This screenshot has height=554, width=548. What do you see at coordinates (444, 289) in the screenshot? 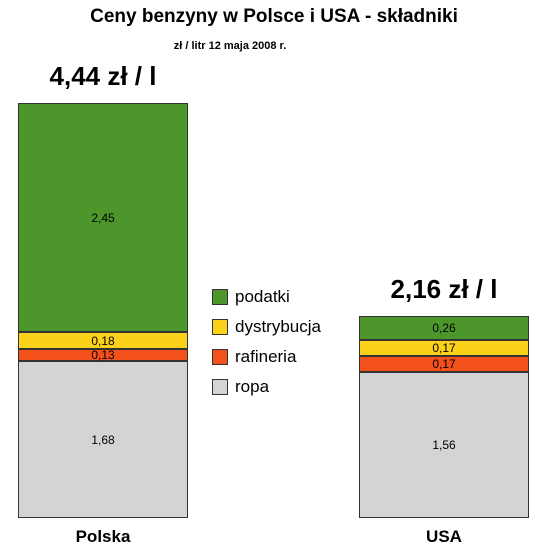
I see `bar-total-label-usa: 2,16 zł / l` at bounding box center [444, 289].